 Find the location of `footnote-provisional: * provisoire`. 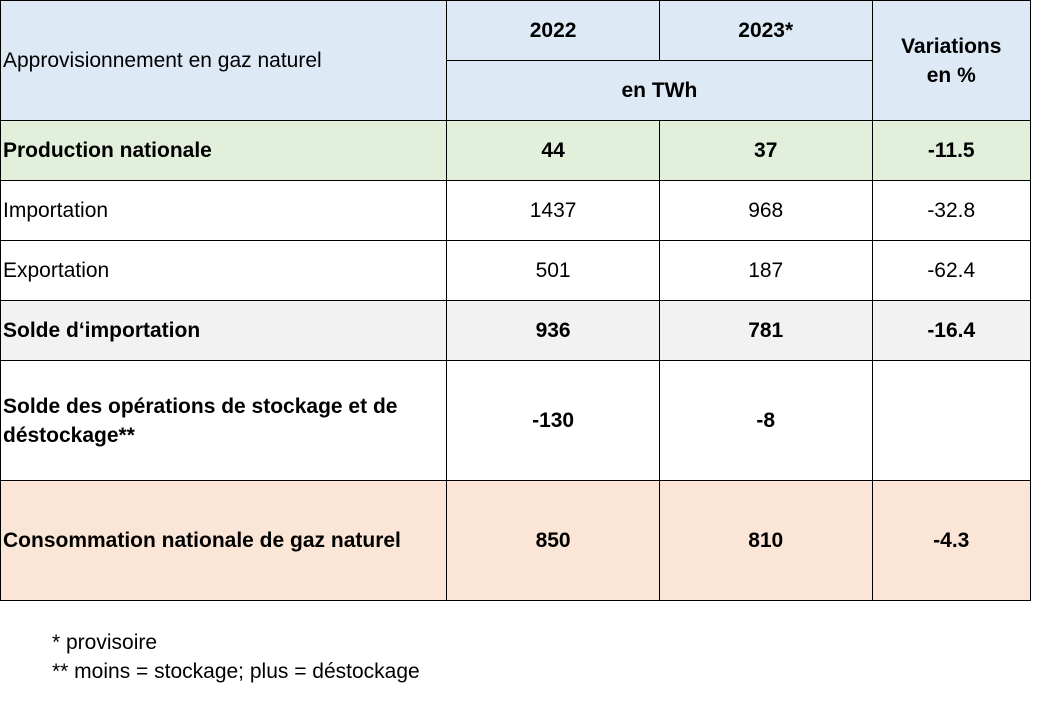

footnote-provisional: * provisoire is located at coordinates (105, 642).